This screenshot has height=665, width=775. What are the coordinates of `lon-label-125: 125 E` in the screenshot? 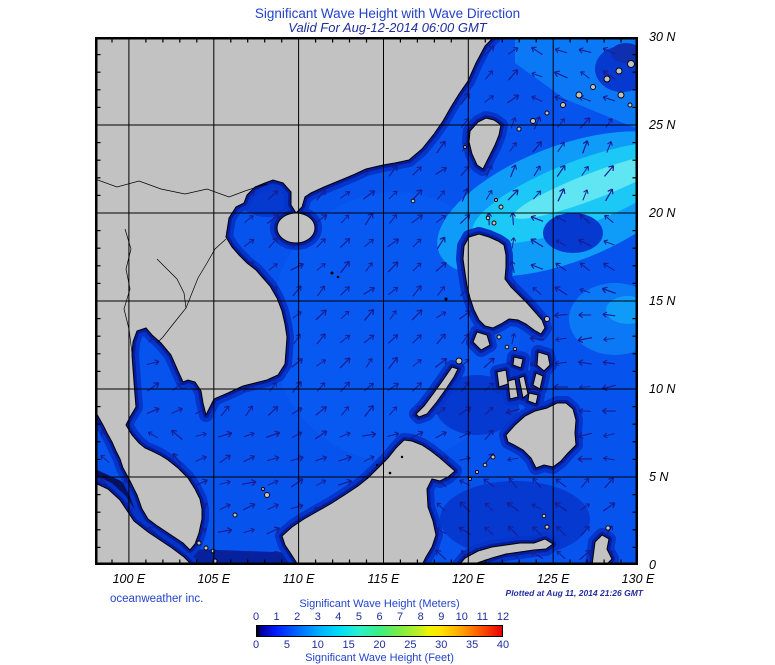 It's located at (553, 579).